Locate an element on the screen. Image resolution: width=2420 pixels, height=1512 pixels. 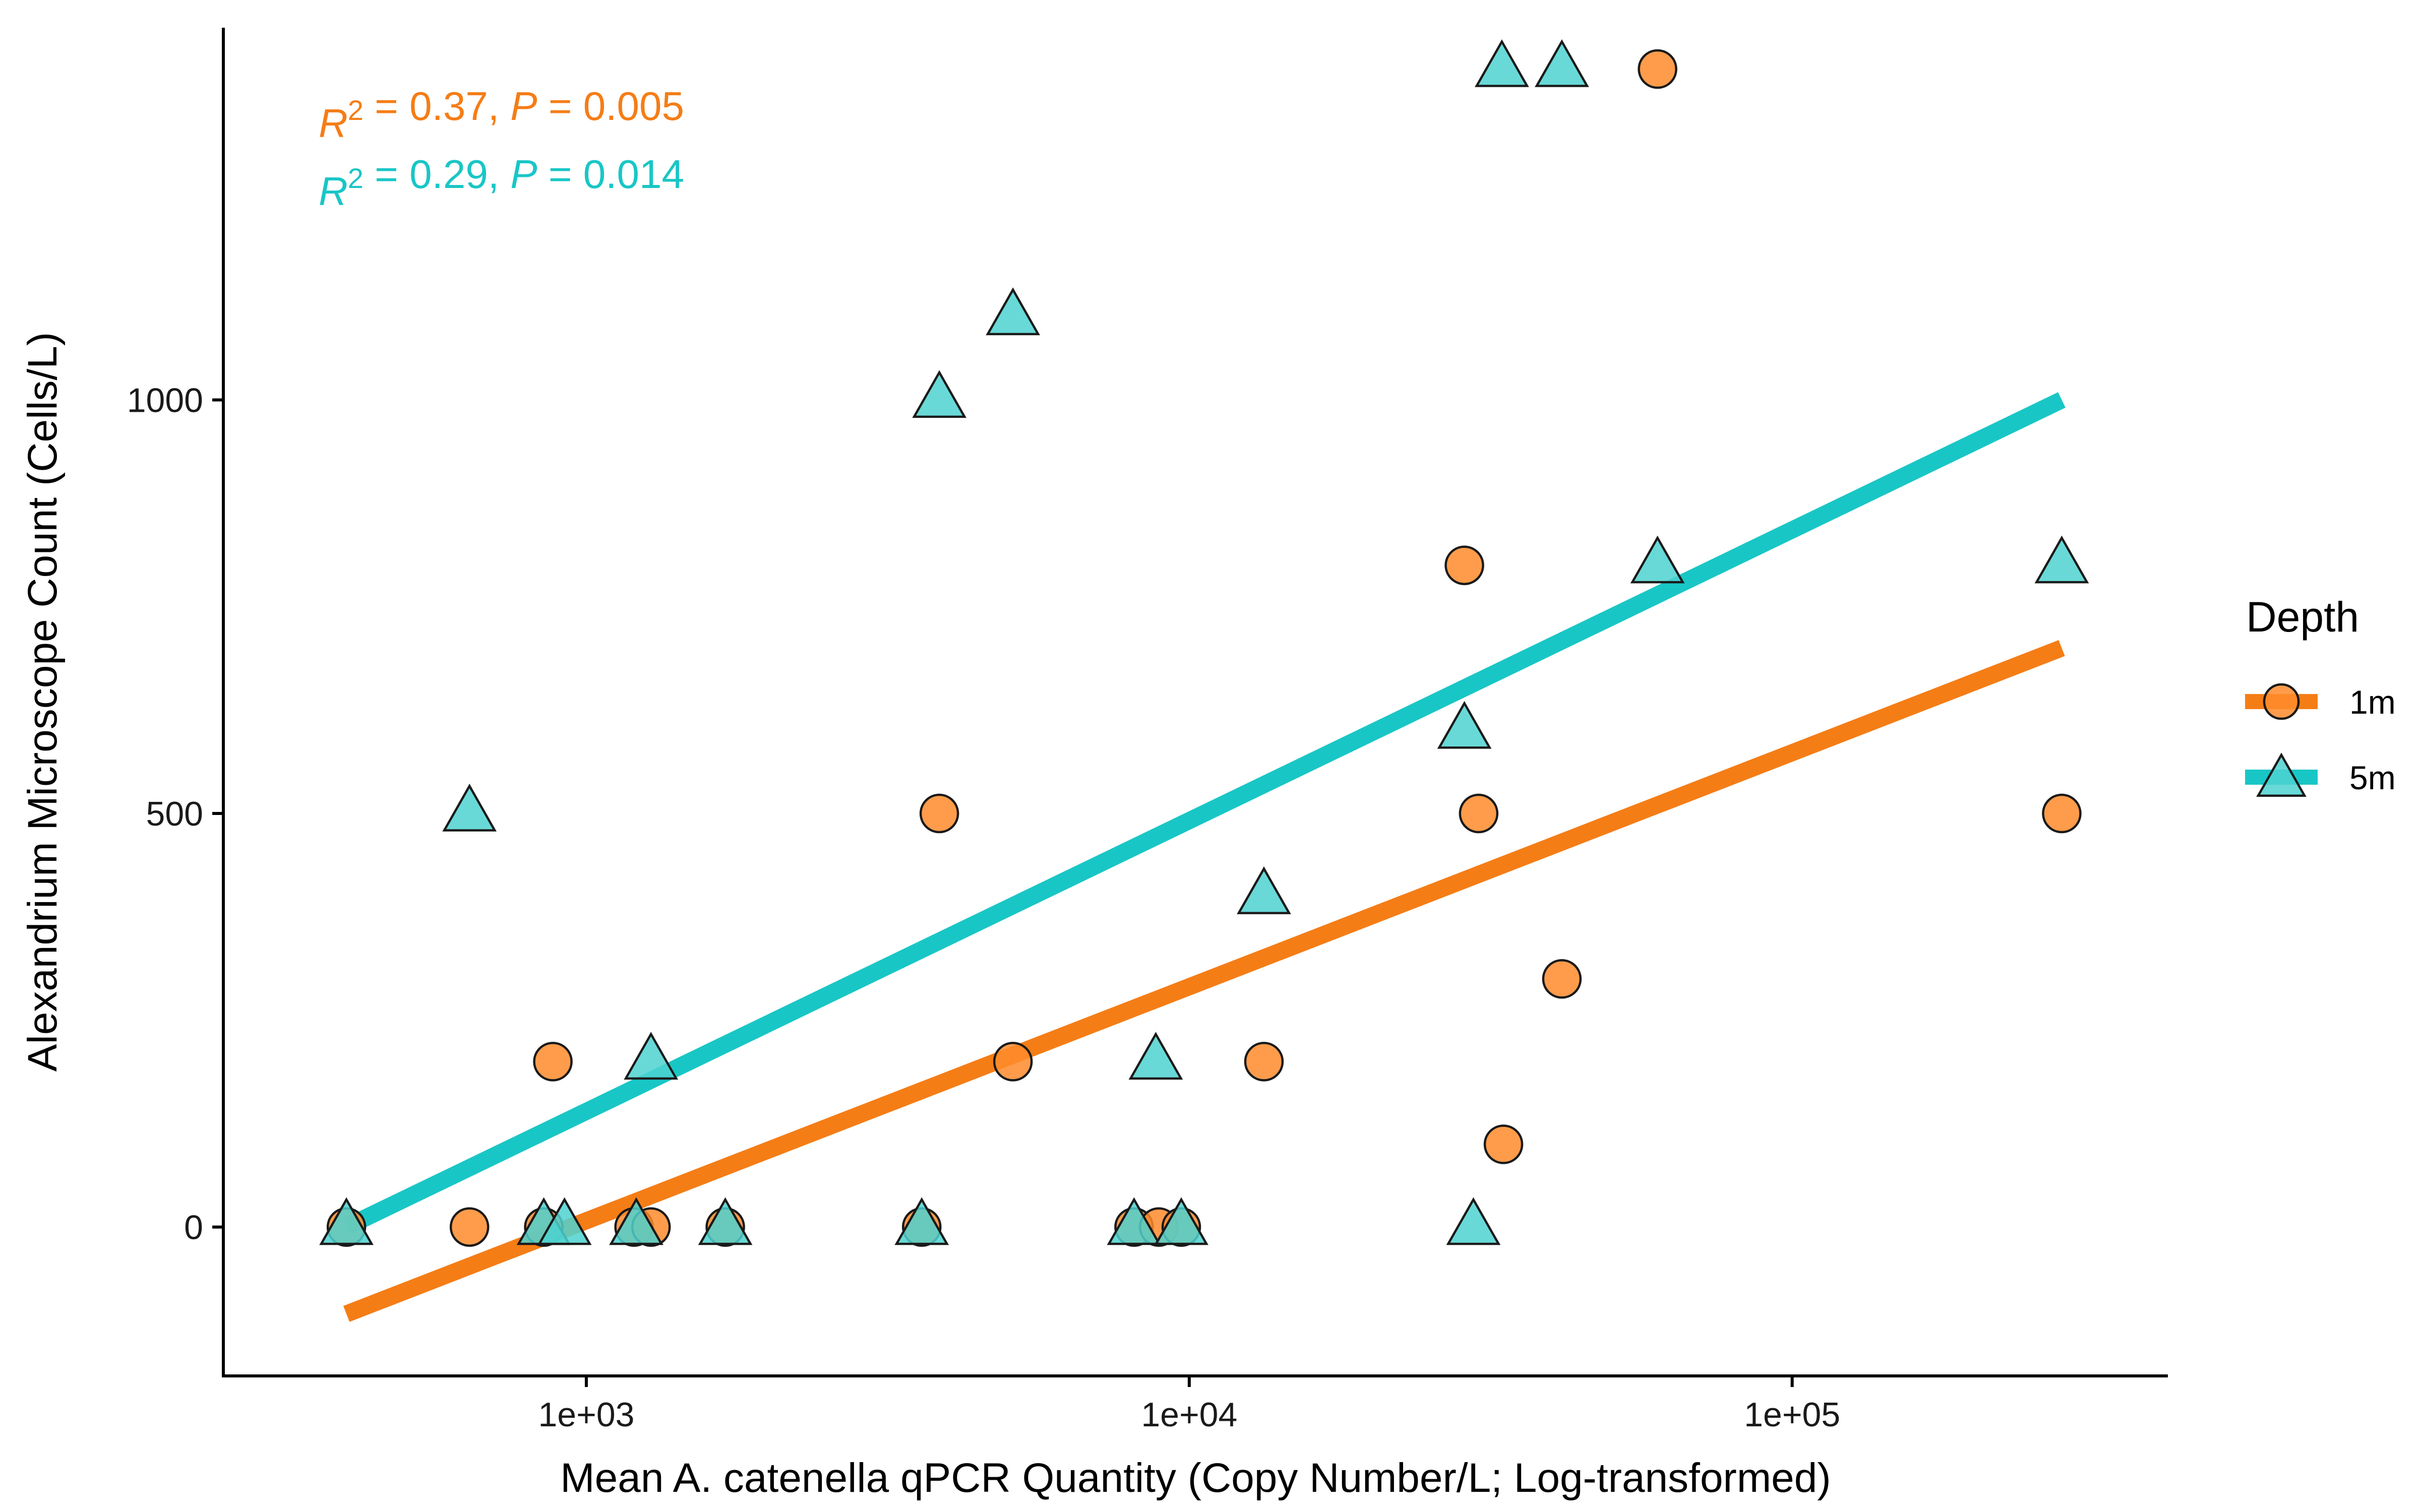
stat-annotation-1m: R2 = 0.37, P = 0.005 is located at coordinates (501, 115).